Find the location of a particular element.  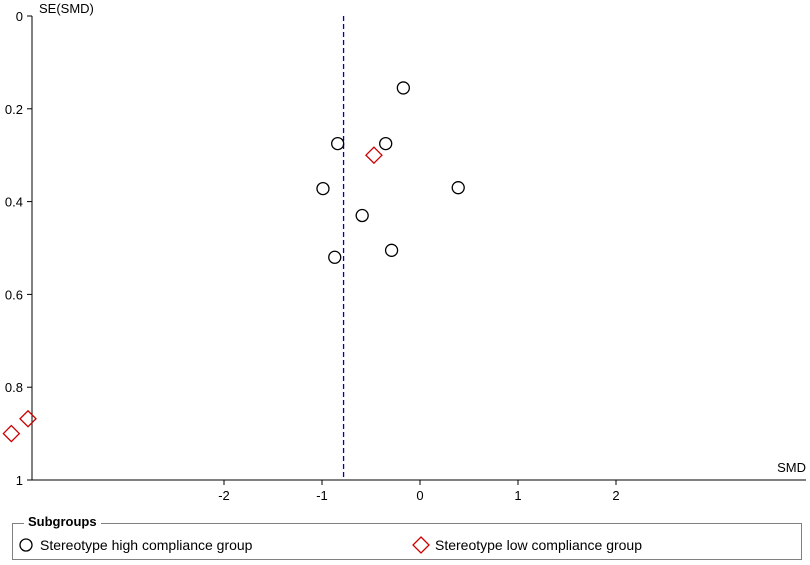

y-tick-label: 0.6 is located at coordinates (14, 294).